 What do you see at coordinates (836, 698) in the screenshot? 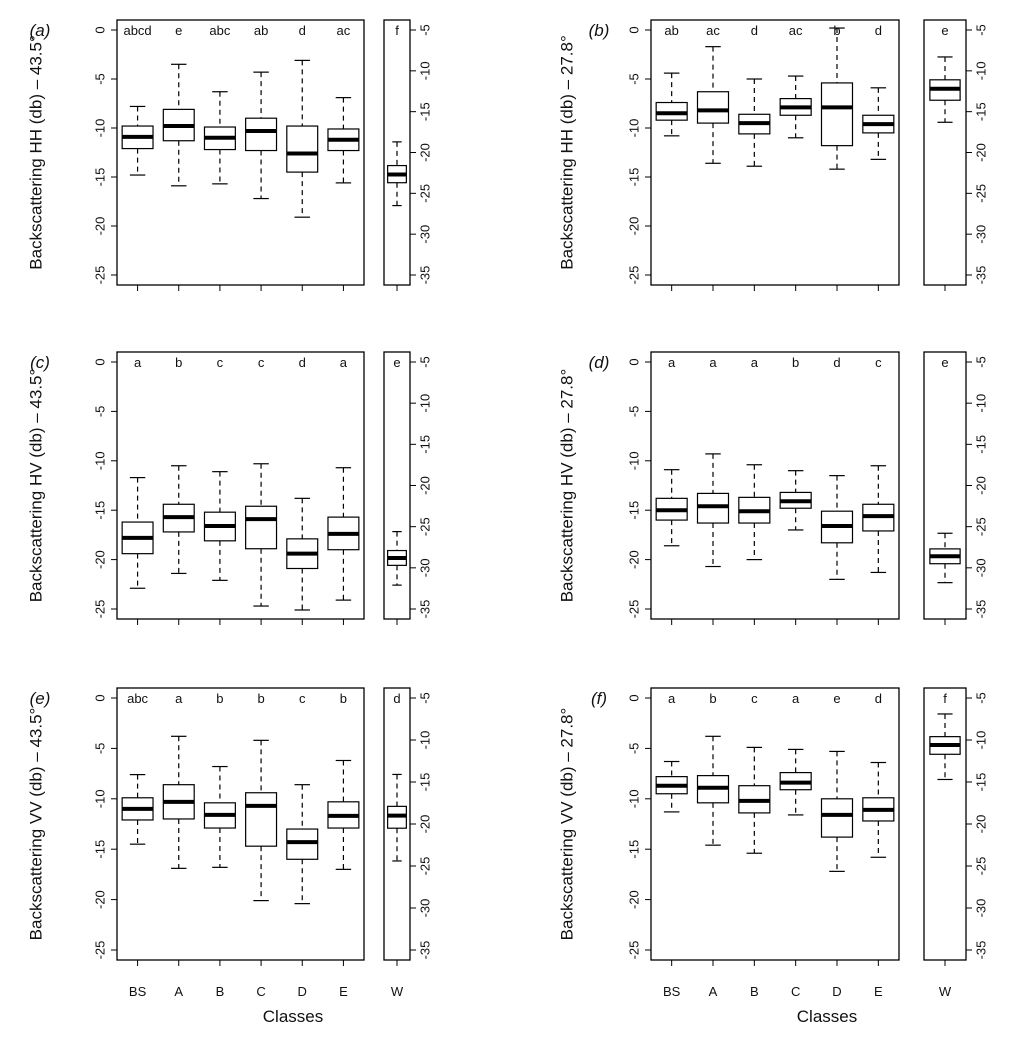
I see `significance-letter: e` at bounding box center [836, 698].